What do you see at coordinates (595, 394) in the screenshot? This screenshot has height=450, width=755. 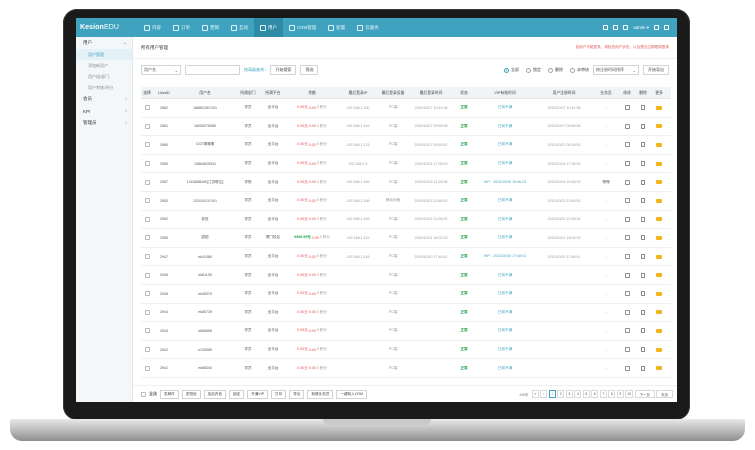 I see `page-button: 6` at bounding box center [595, 394].